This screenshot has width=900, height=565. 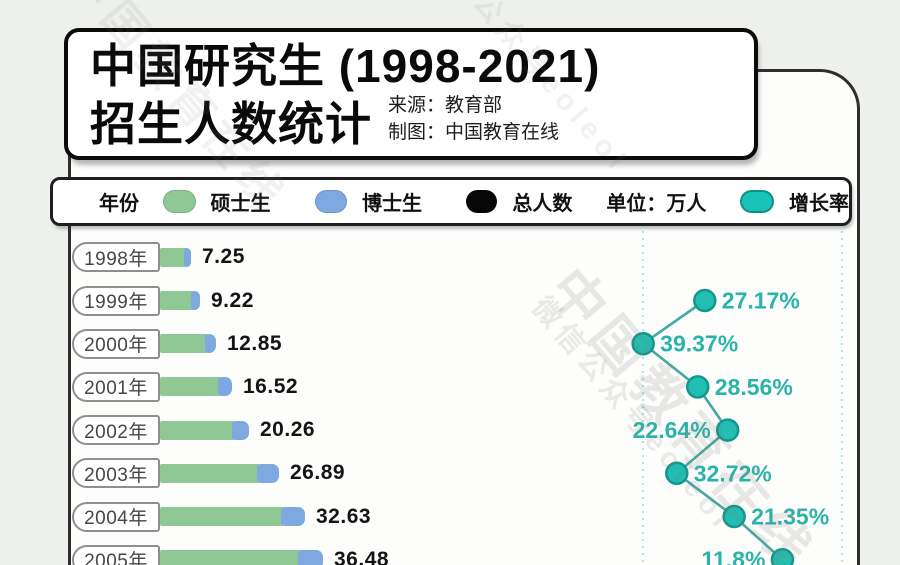 What do you see at coordinates (116, 386) in the screenshot?
I see `year-pill: 2001年` at bounding box center [116, 386].